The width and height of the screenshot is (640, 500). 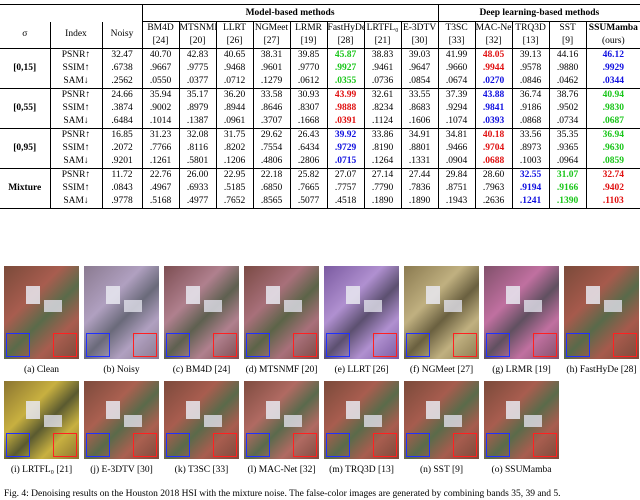 I want to click on value-cell: 33.56, so click(x=530, y=135).